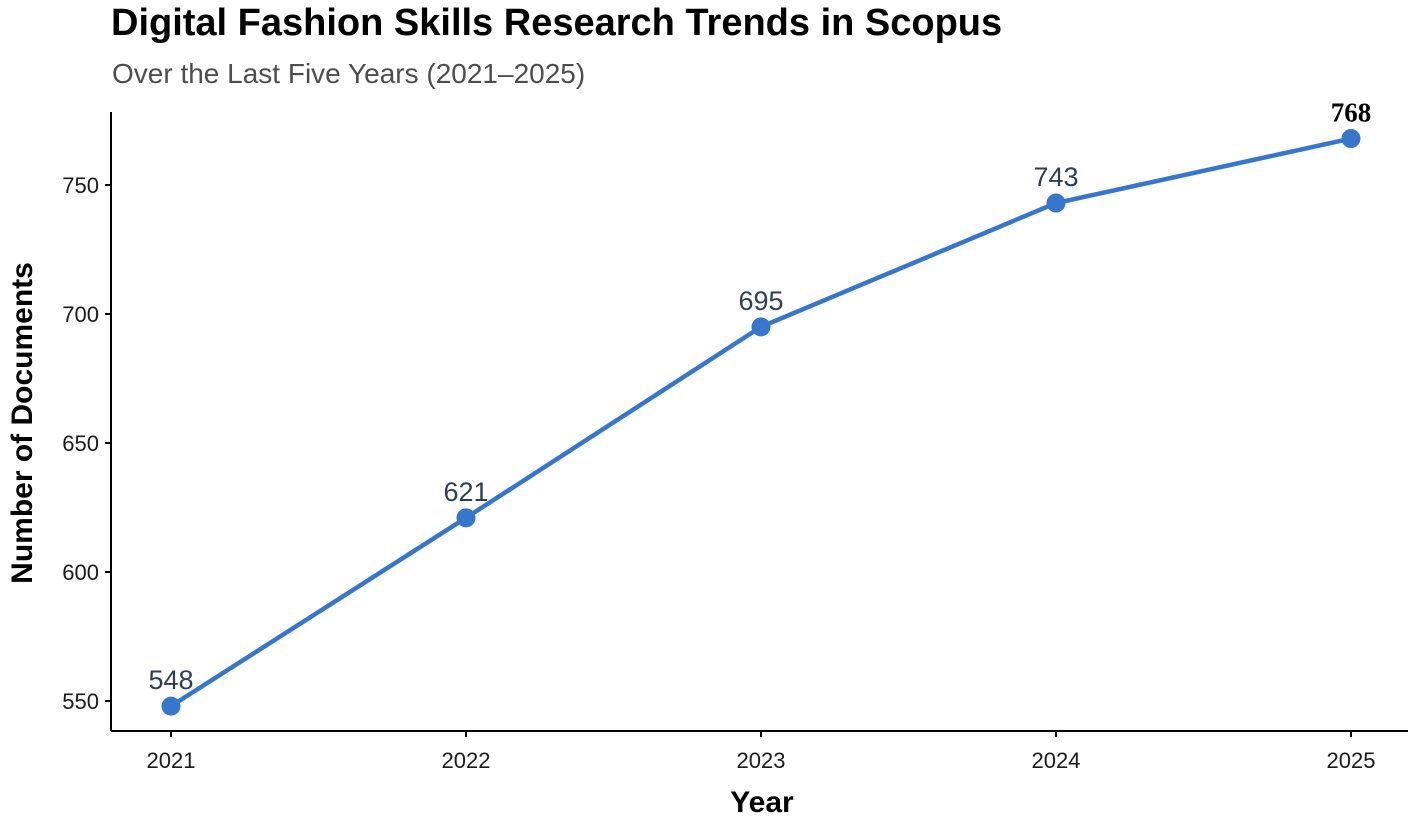  I want to click on y-tick-label: 600, so click(80, 572).